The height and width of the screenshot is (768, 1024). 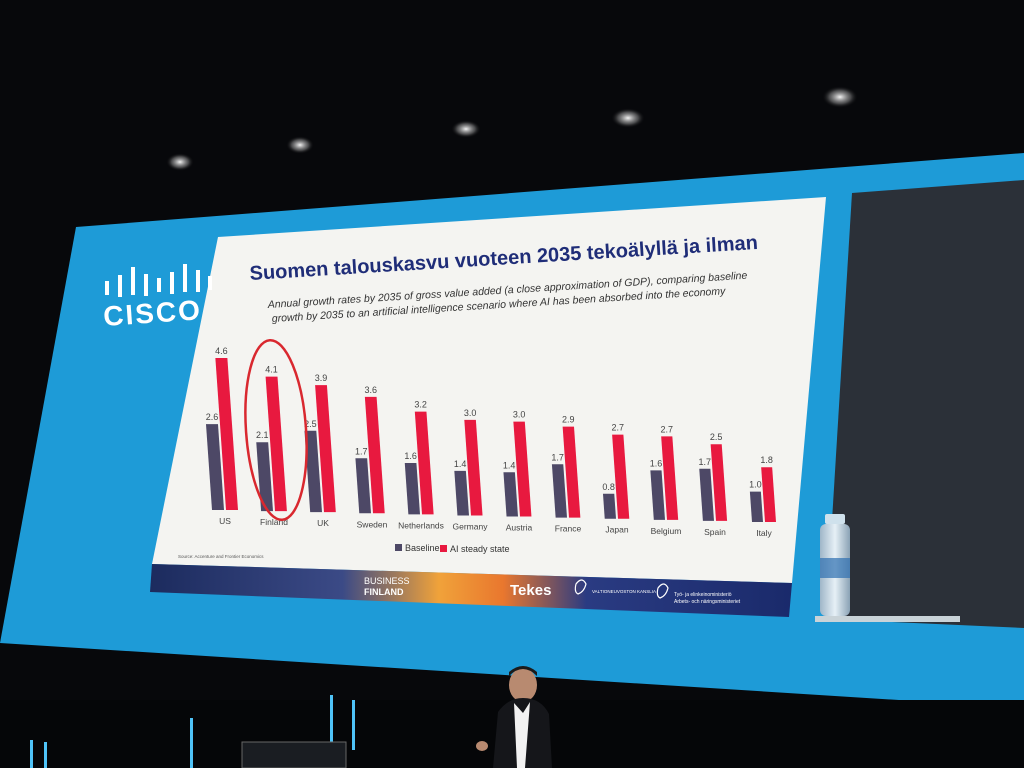 What do you see at coordinates (519, 528) in the screenshot?
I see `category-label-austria: Austria` at bounding box center [519, 528].